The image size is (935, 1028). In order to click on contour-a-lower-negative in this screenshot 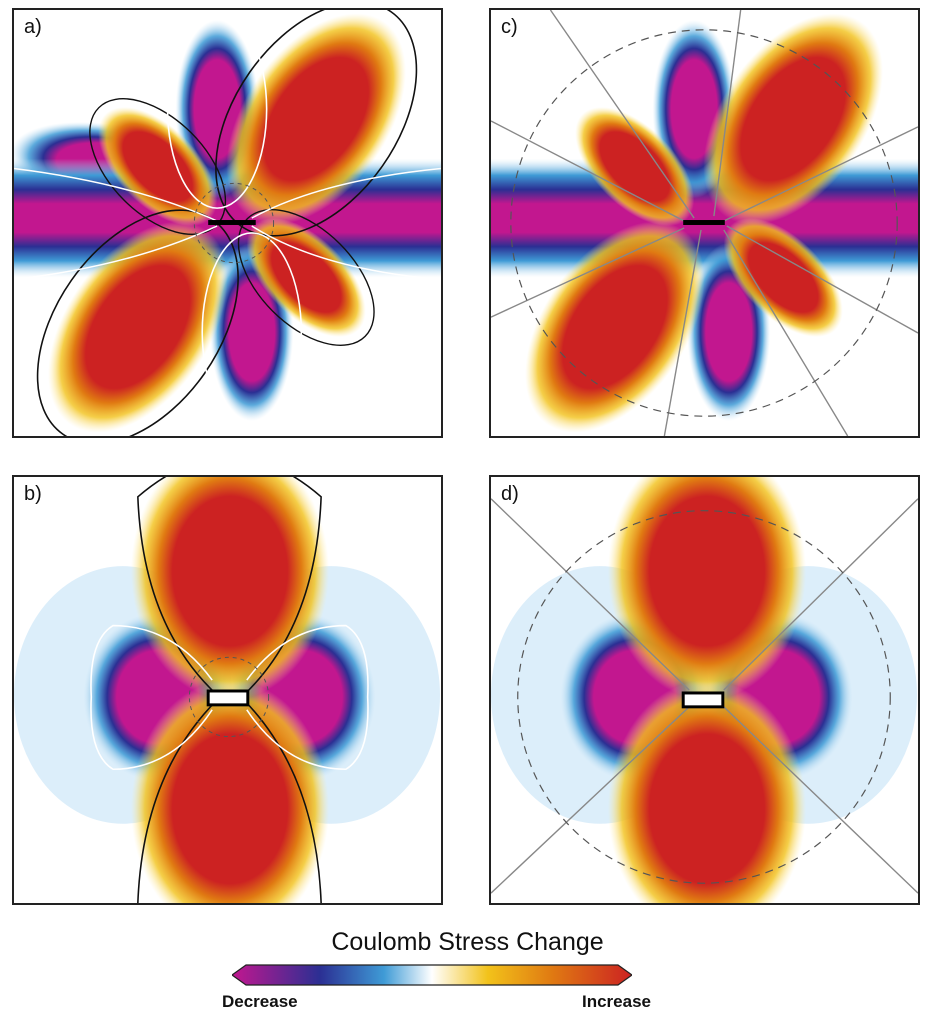, I will do `click(252, 332)`.